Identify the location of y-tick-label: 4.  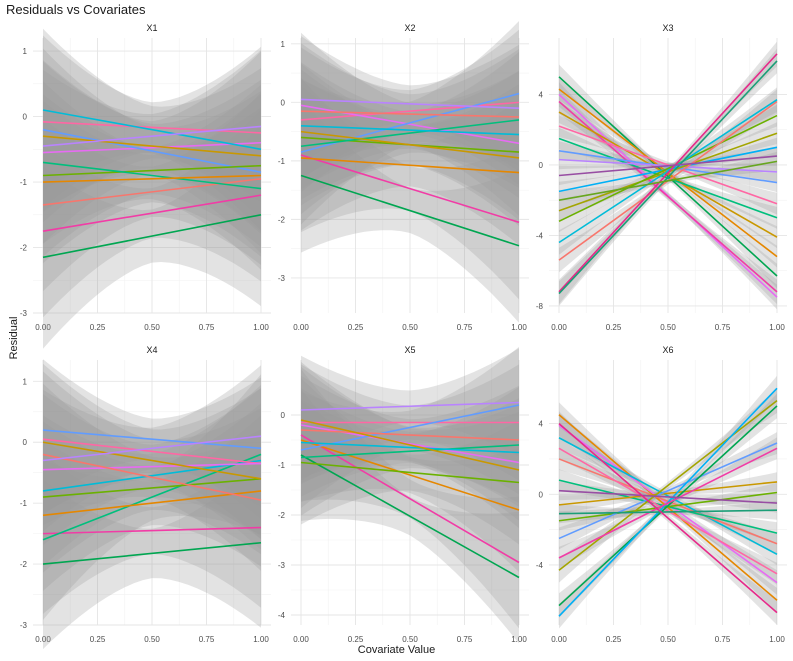
(541, 94).